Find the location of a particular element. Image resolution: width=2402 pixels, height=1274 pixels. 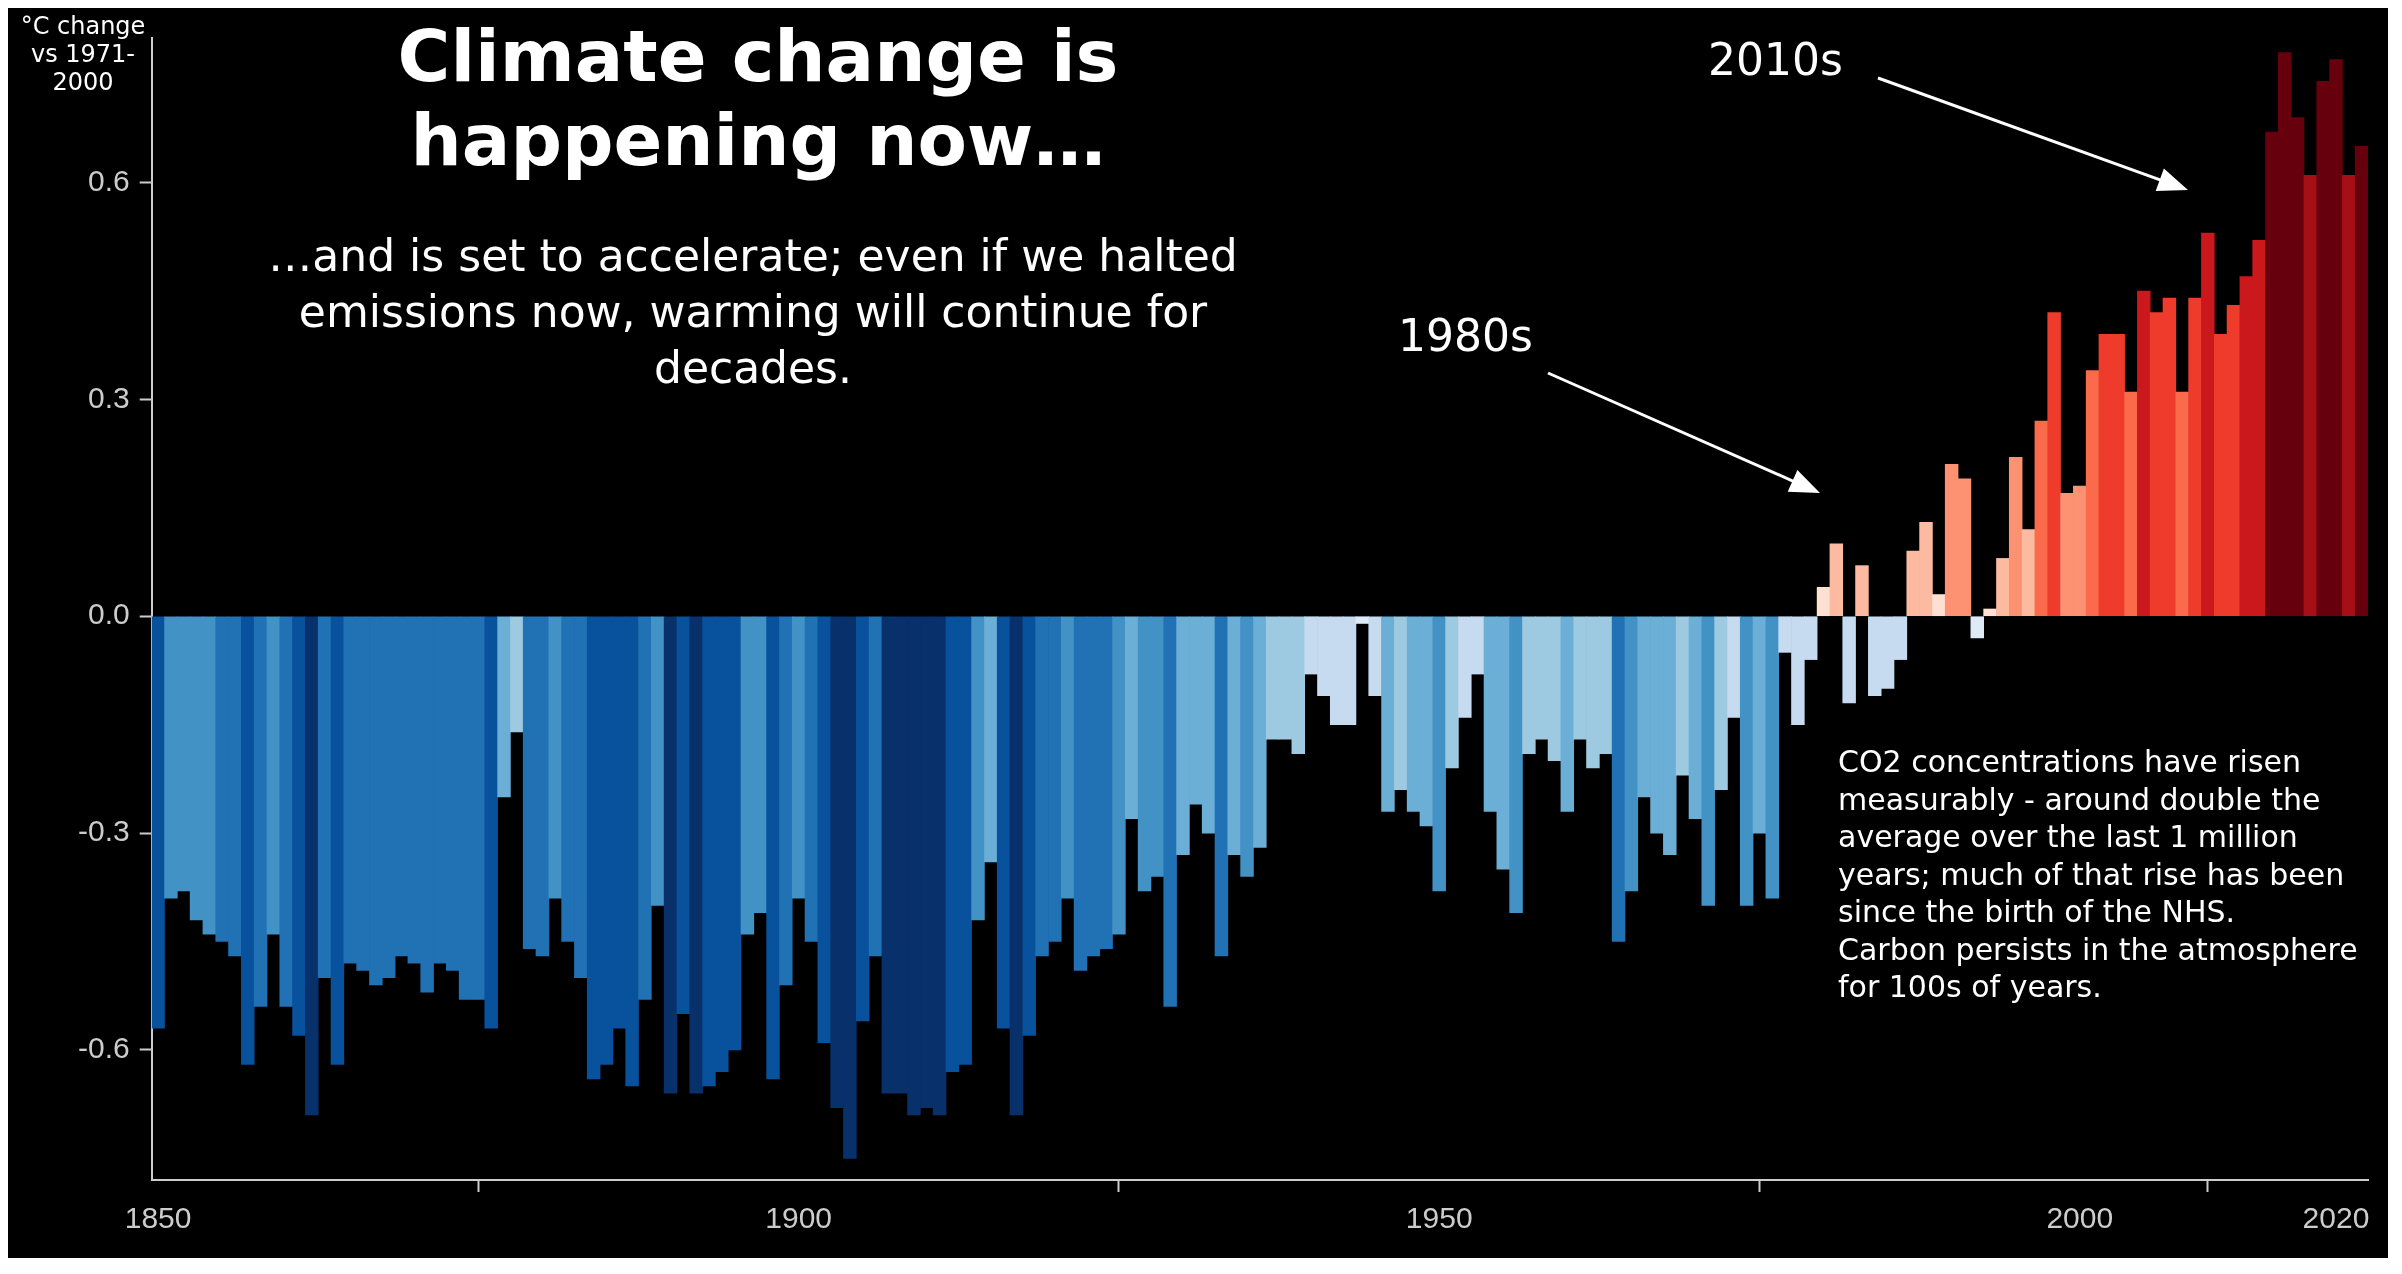

y-tick-label: 0.6 is located at coordinates (108, 180).